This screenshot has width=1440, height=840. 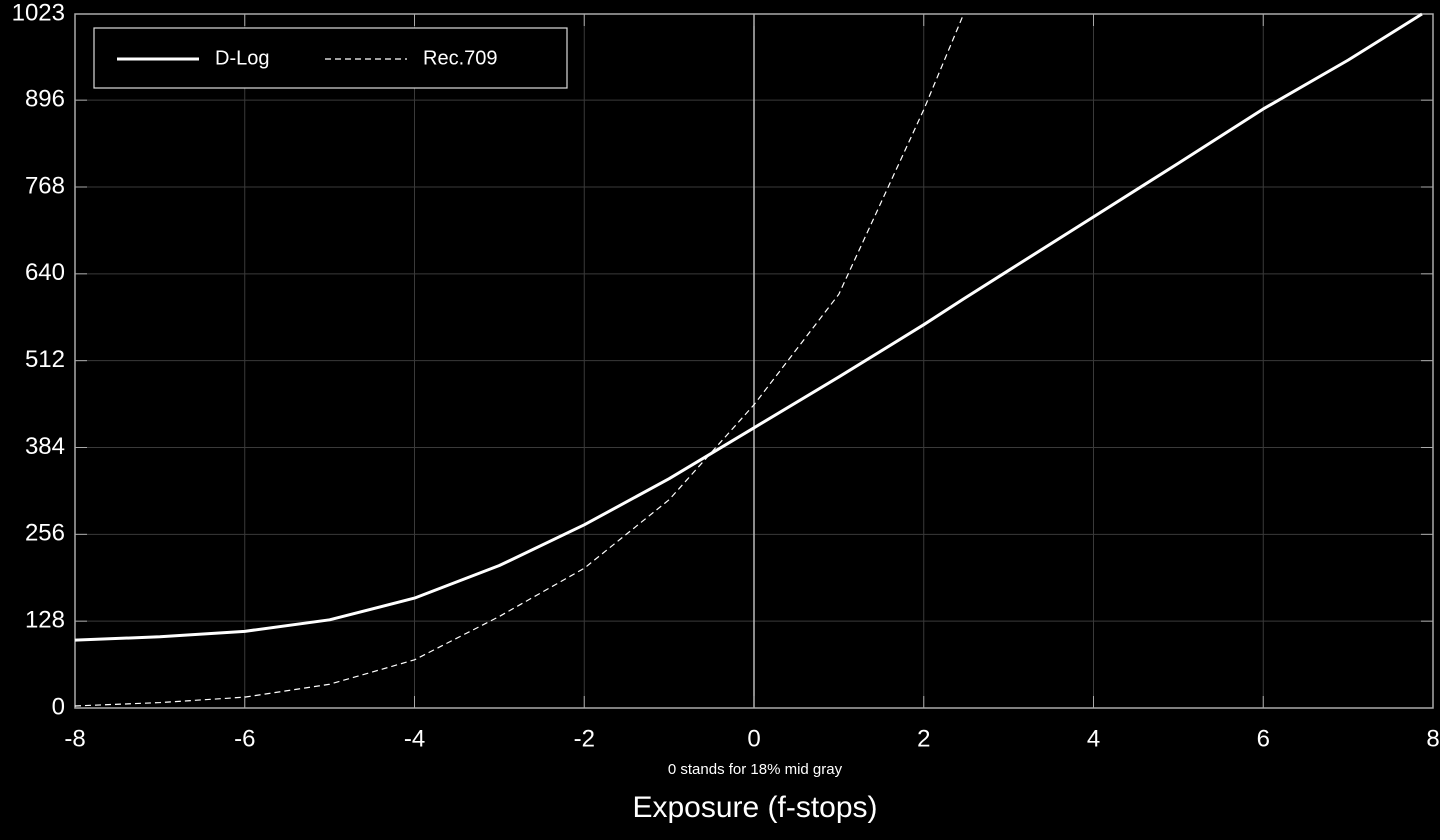 I want to click on x-tick-label: -4, so click(x=414, y=738).